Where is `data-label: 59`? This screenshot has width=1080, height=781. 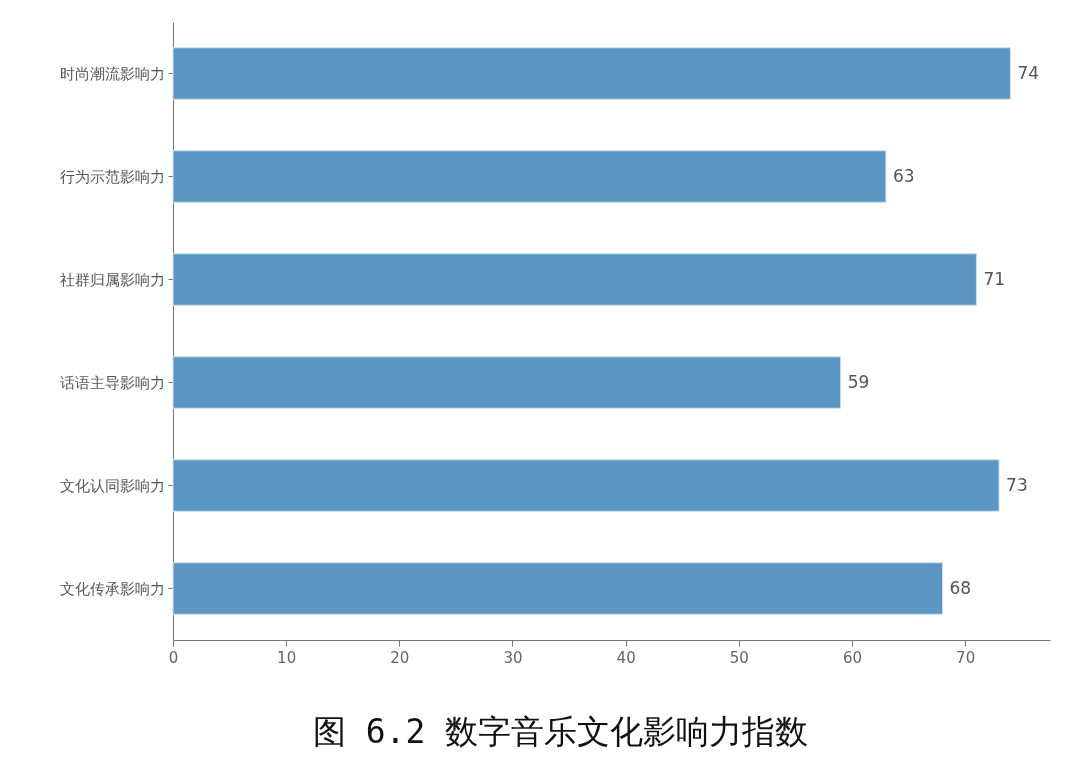
data-label: 59 is located at coordinates (858, 381).